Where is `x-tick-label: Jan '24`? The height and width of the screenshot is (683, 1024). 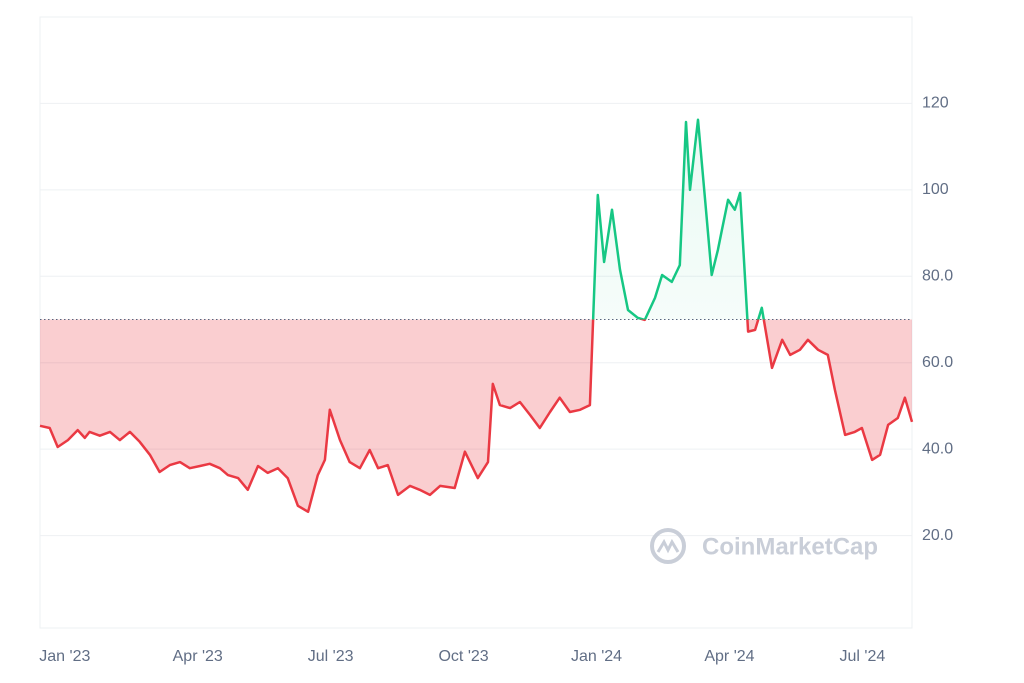 x-tick-label: Jan '24 is located at coordinates (596, 656).